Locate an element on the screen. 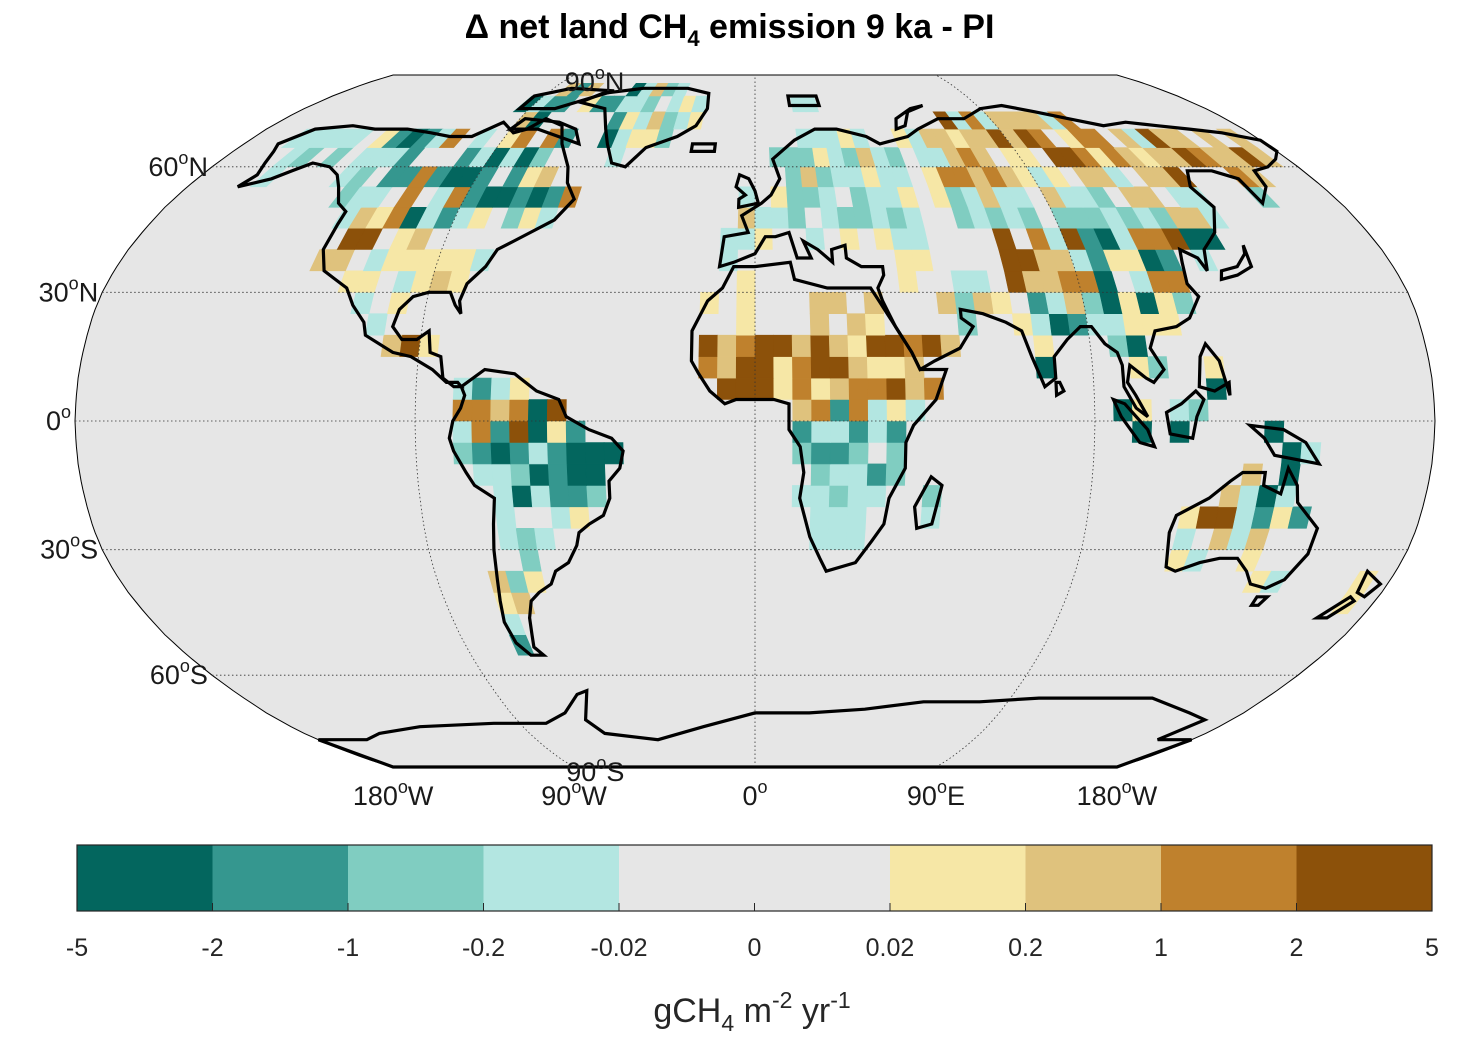  coastline-eurasia is located at coordinates (998, 260).